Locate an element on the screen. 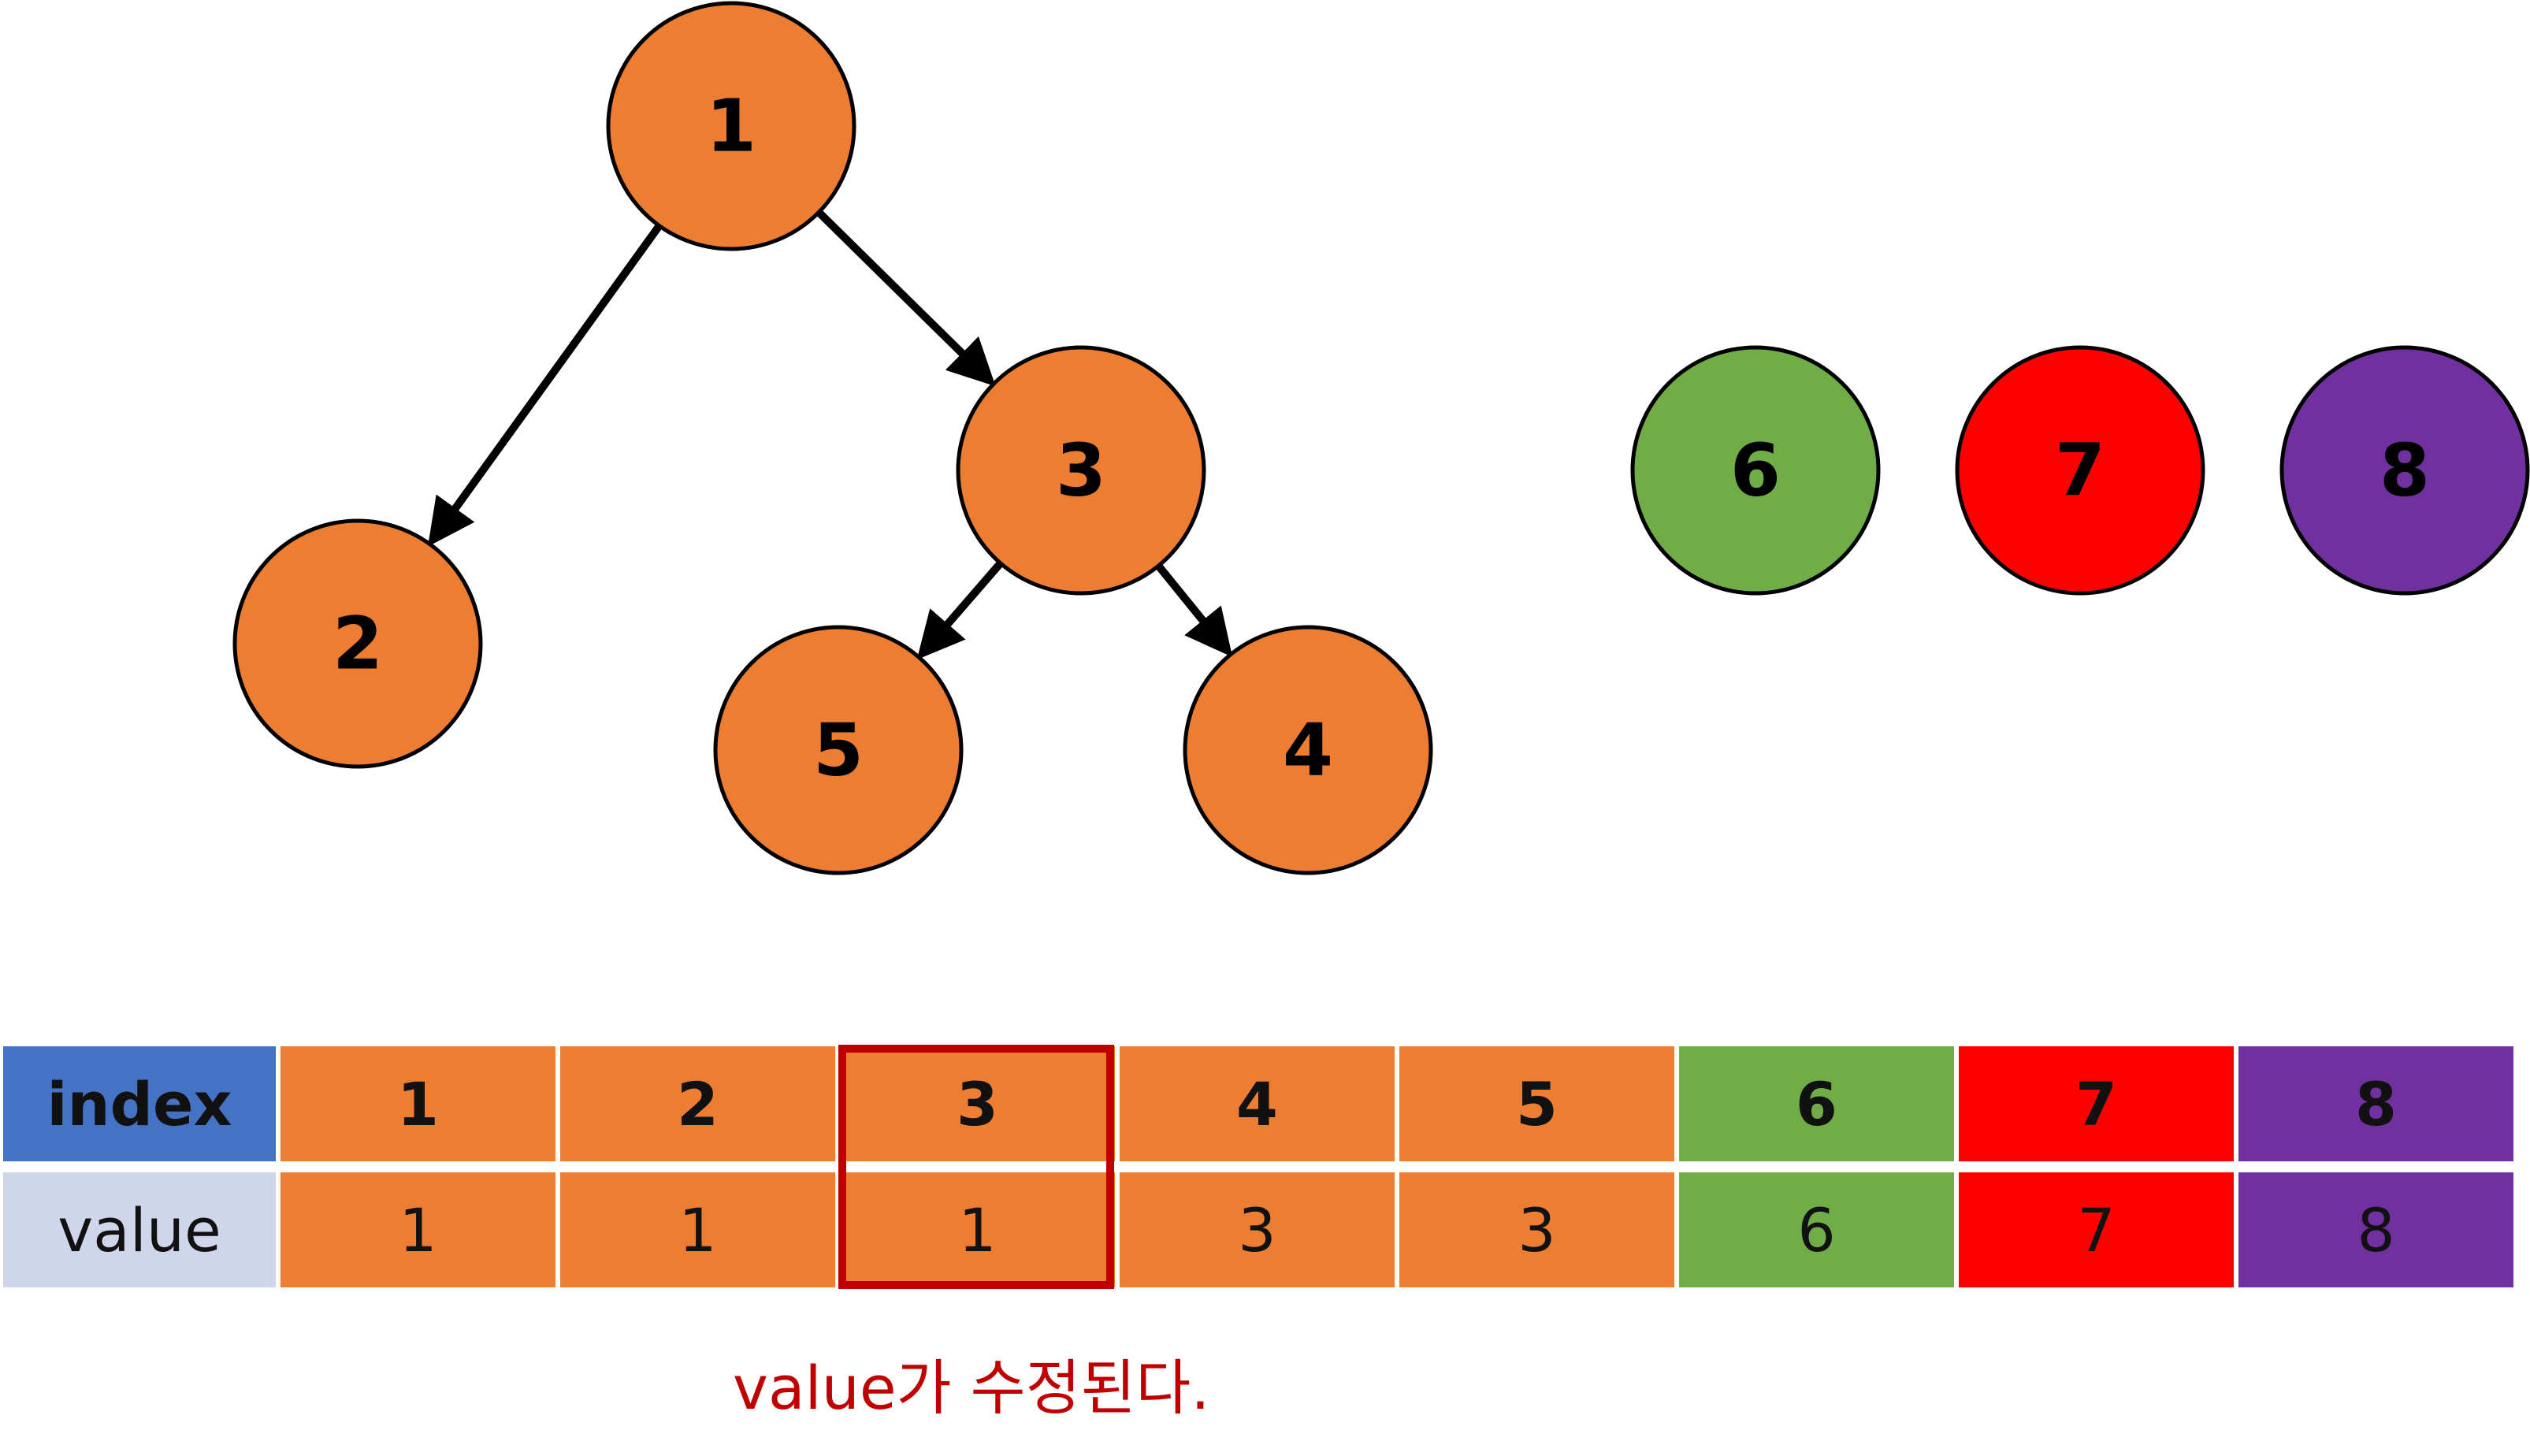 The image size is (2530, 1456). index-cell: 8 is located at coordinates (2375, 1103).